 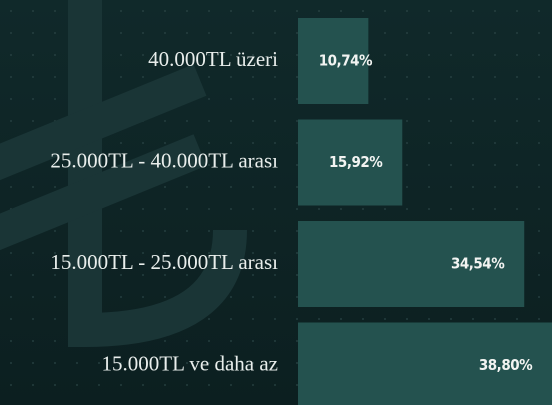 What do you see at coordinates (478, 264) in the screenshot?
I see `value-label: 34,54%` at bounding box center [478, 264].